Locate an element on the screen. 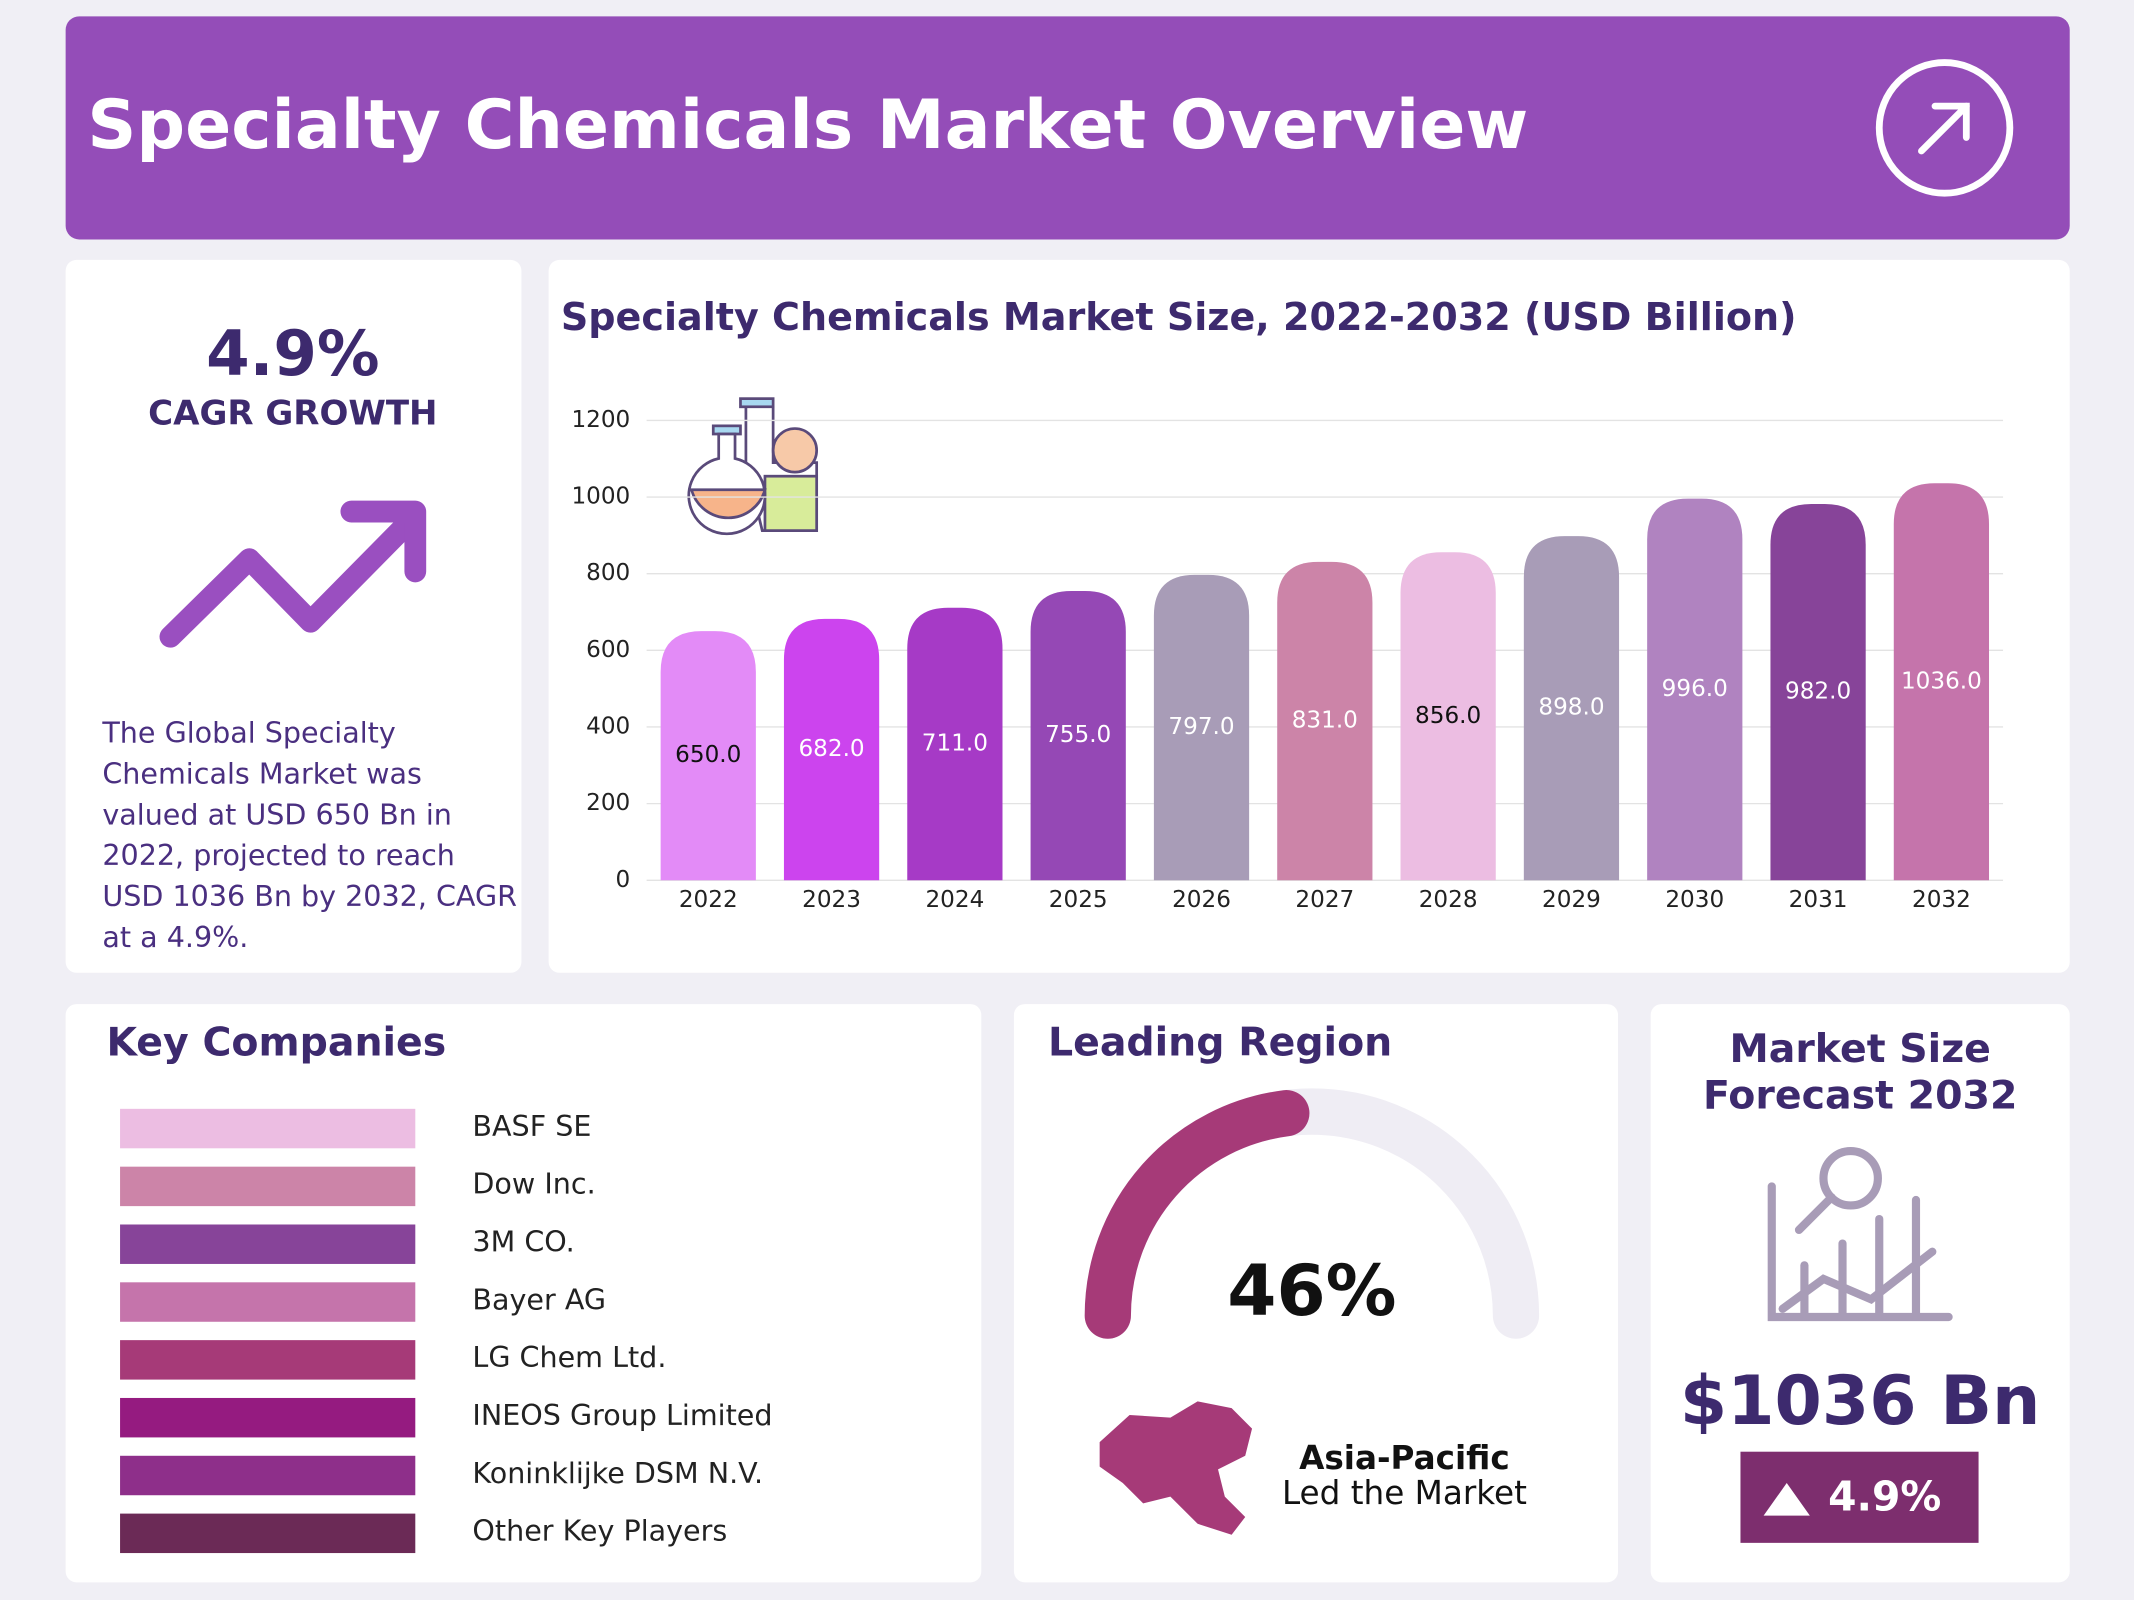 The width and height of the screenshot is (2134, 1600). company-name: LG Chem Ltd. is located at coordinates (569, 1357).